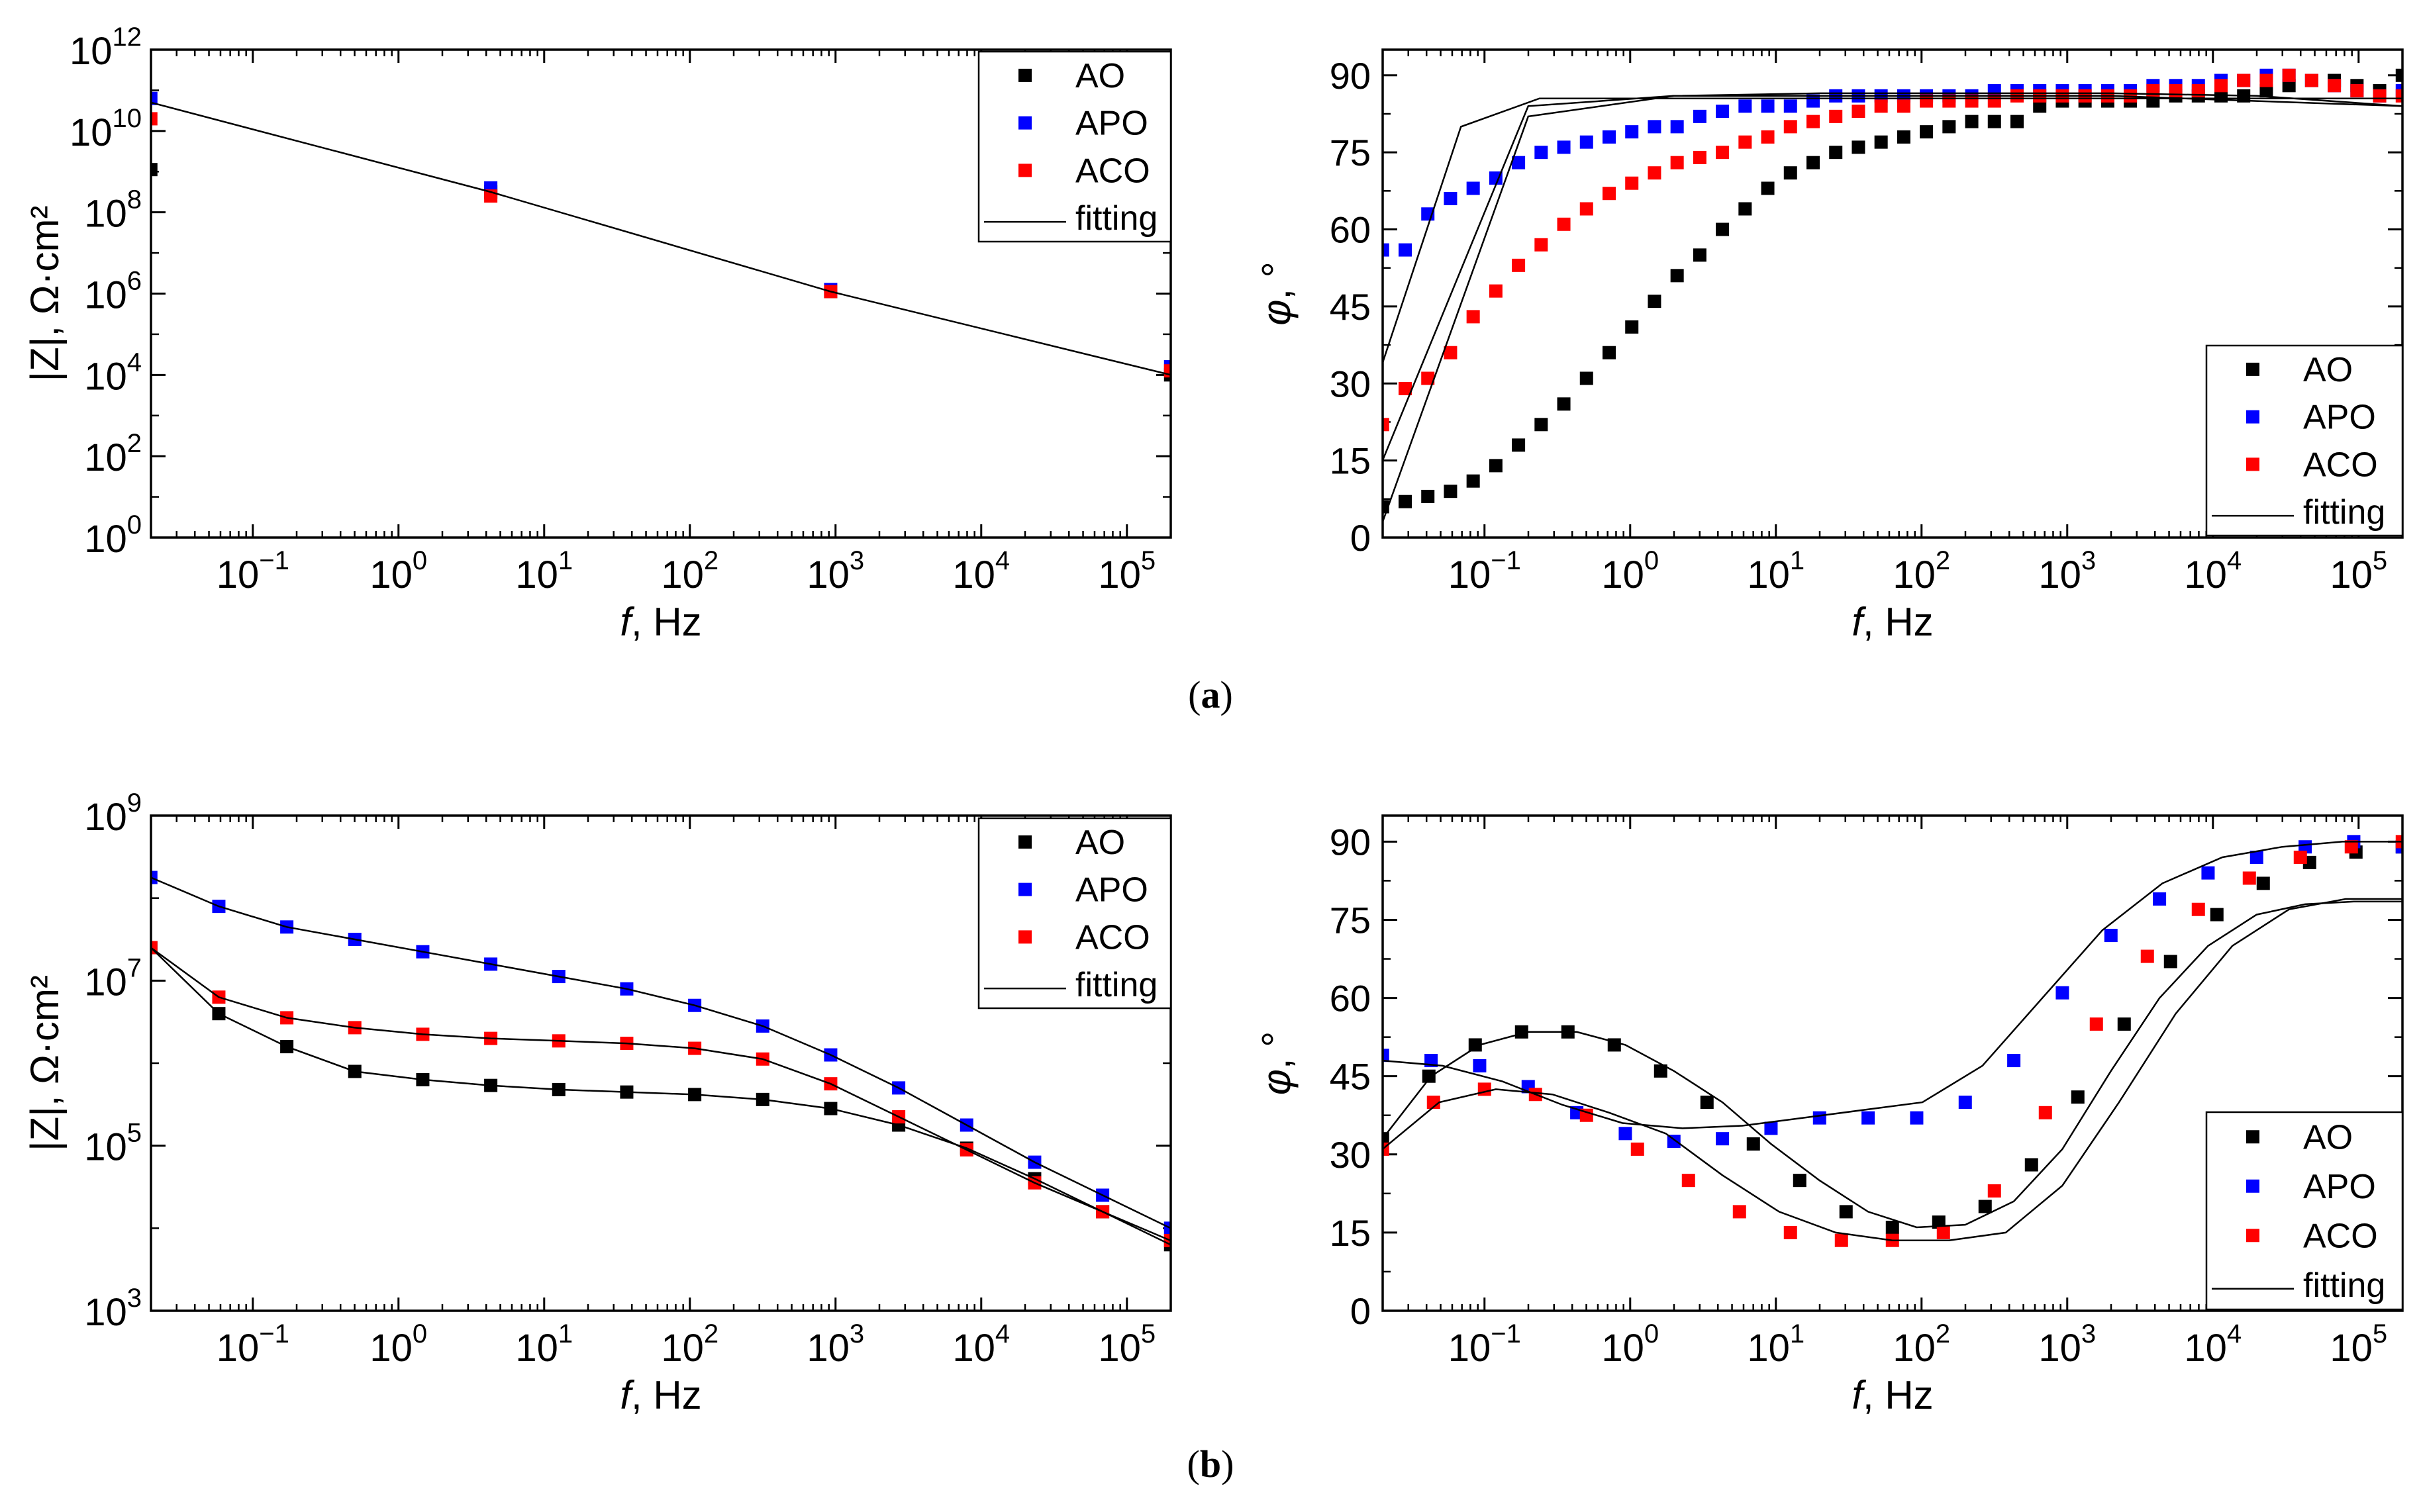  I want to click on b-modulus-legend-marker-apo, so click(1025, 889).